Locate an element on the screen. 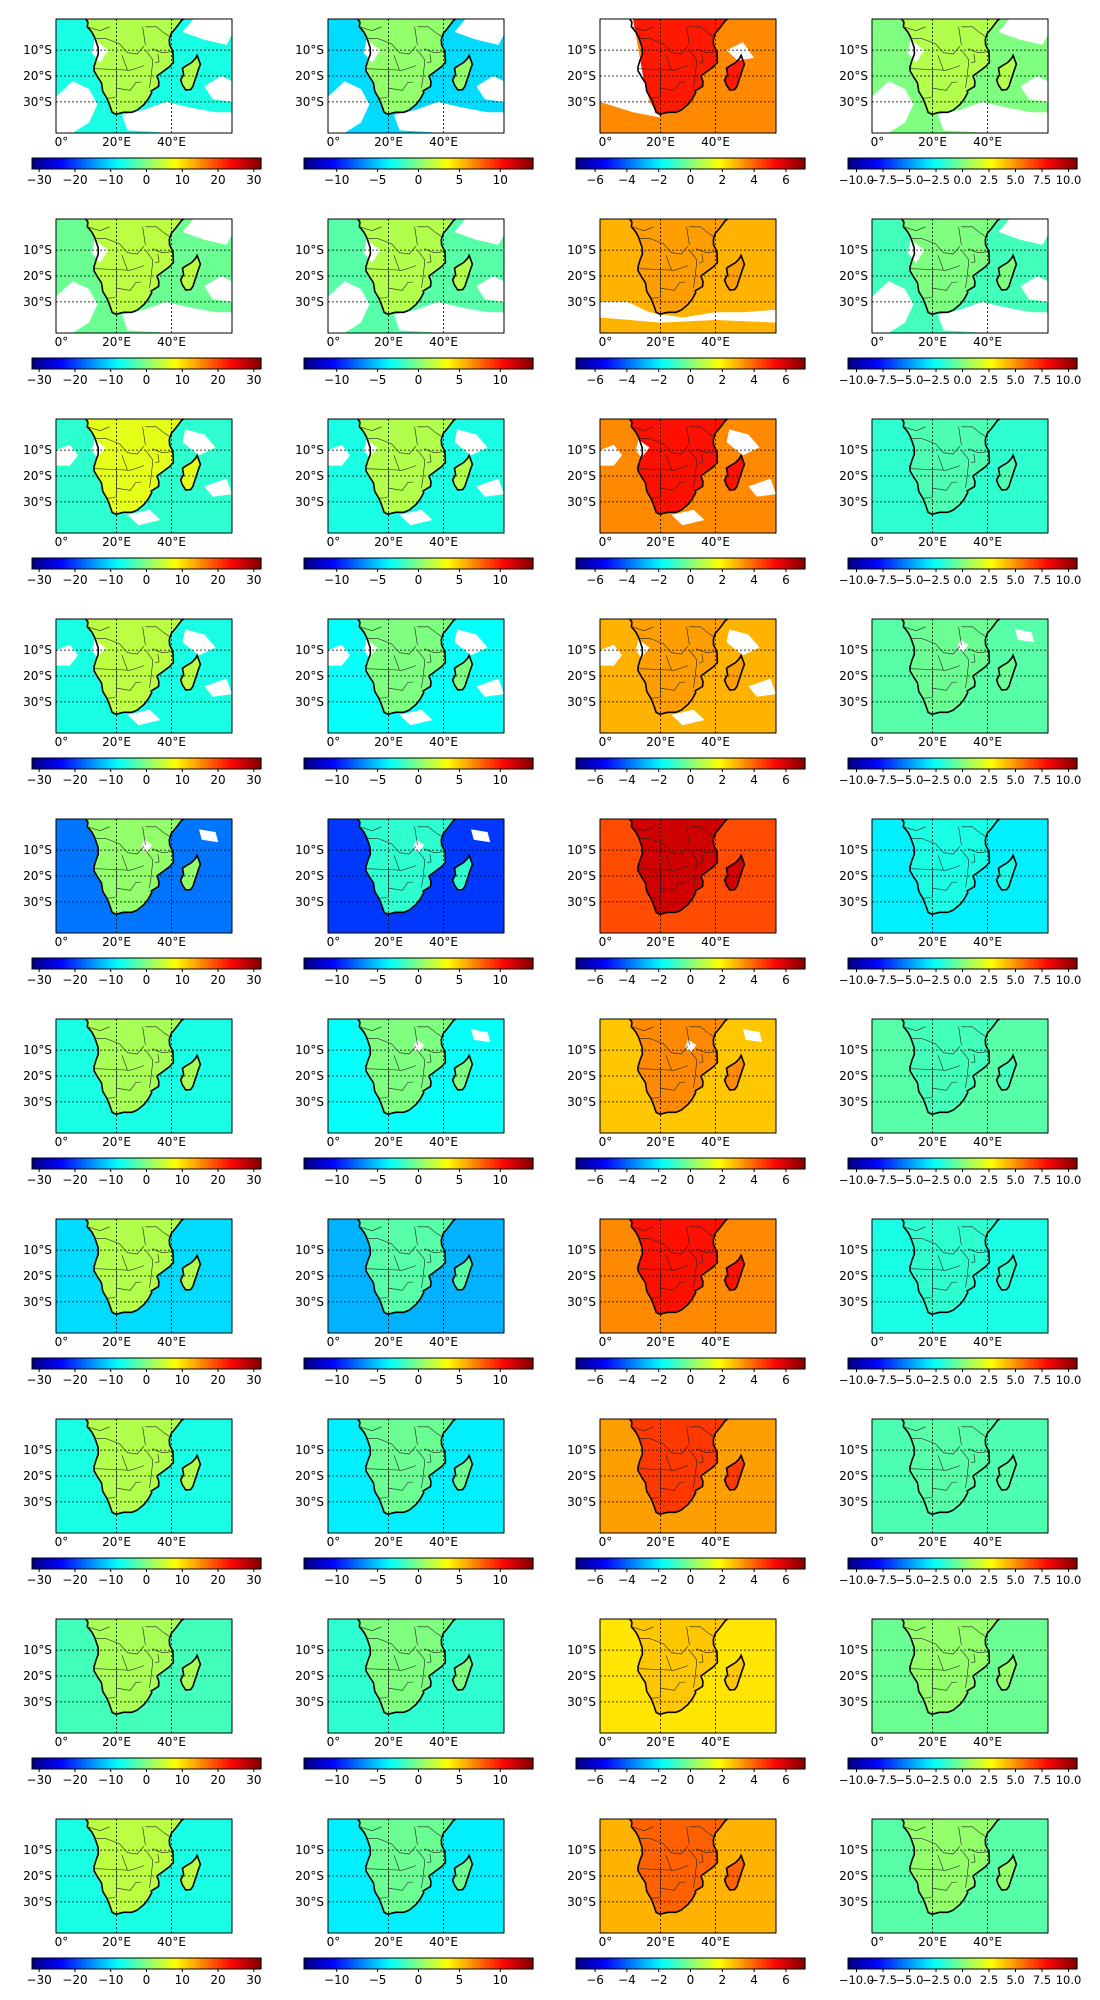 This screenshot has height=2000, width=1100. colorbar-tick-label: −10.0 is located at coordinates (856, 980).